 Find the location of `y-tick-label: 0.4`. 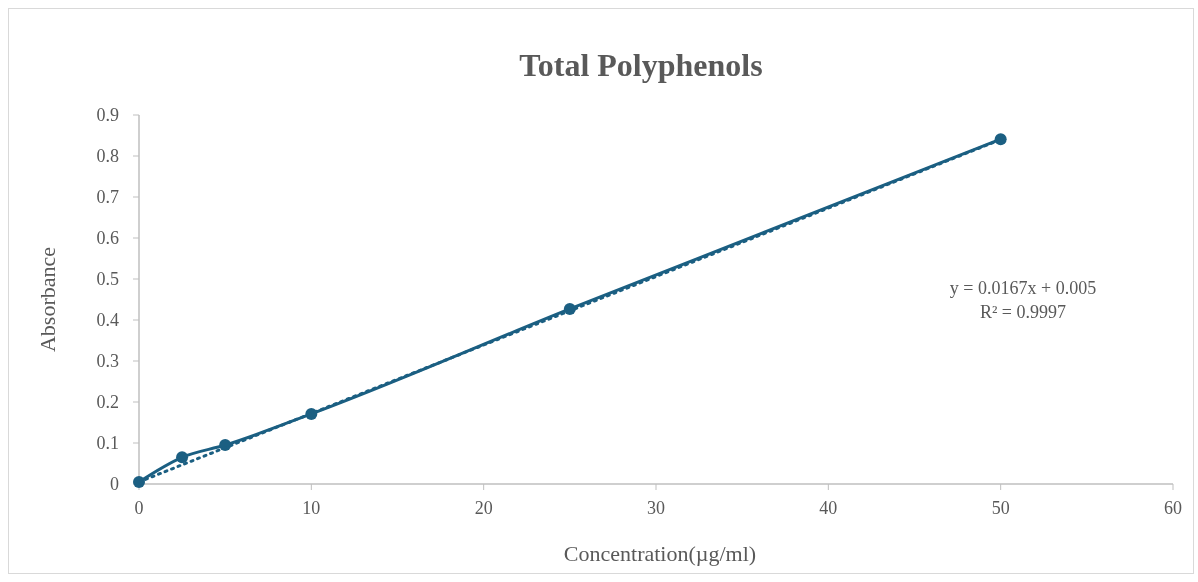

y-tick-label: 0.4 is located at coordinates (107, 320).